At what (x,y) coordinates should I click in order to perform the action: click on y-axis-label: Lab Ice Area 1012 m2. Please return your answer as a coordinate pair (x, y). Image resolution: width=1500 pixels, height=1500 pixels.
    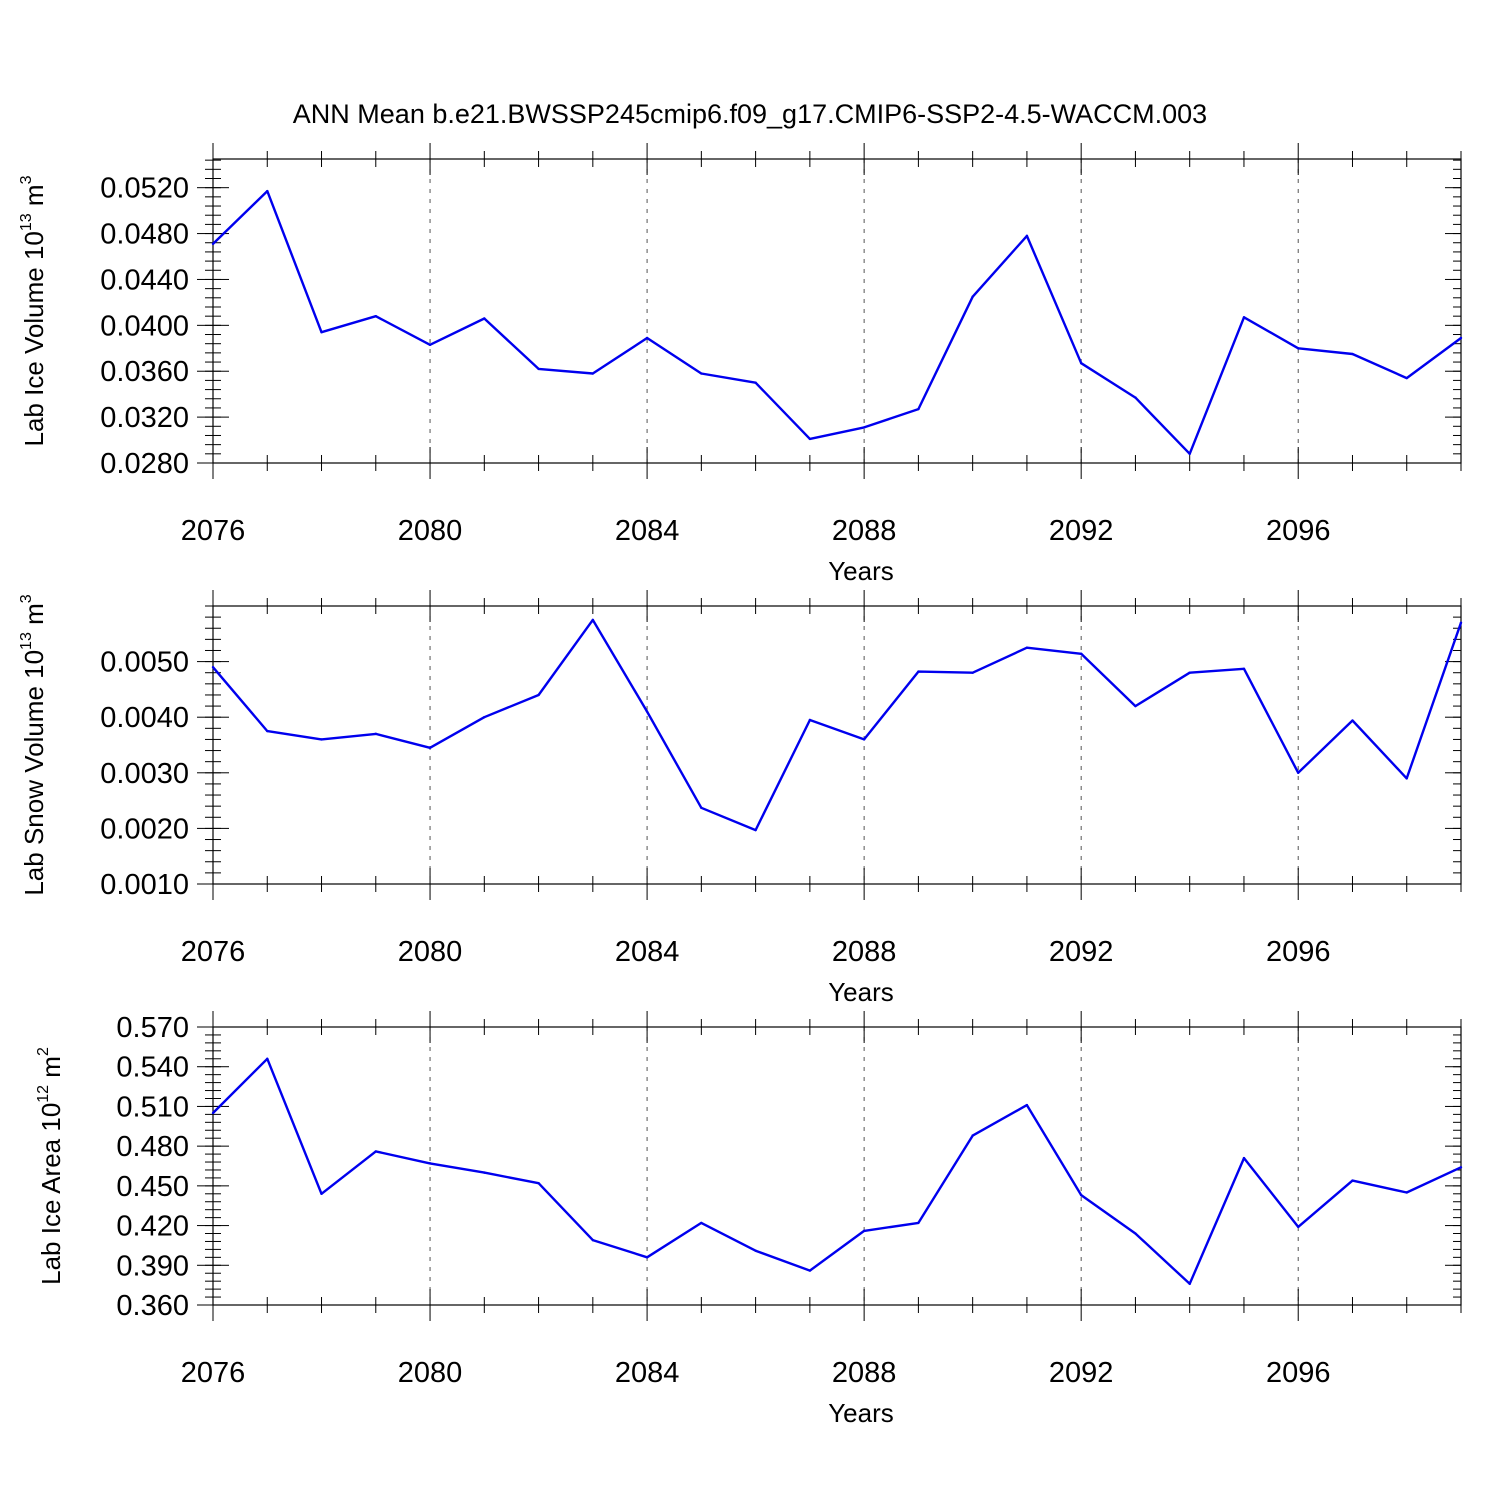
    Looking at the image, I should click on (50, 1166).